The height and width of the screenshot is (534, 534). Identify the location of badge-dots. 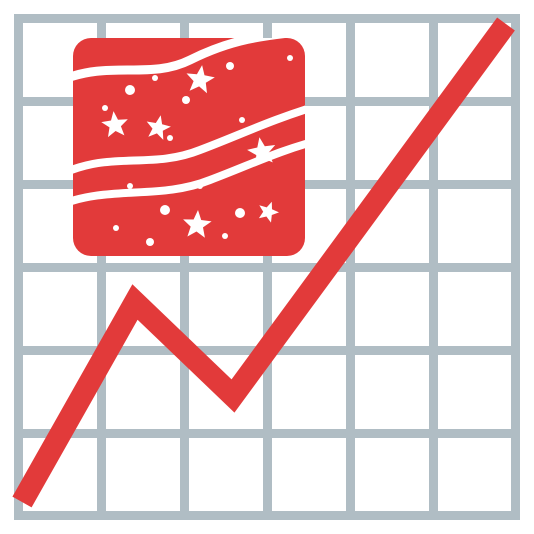
(197, 150).